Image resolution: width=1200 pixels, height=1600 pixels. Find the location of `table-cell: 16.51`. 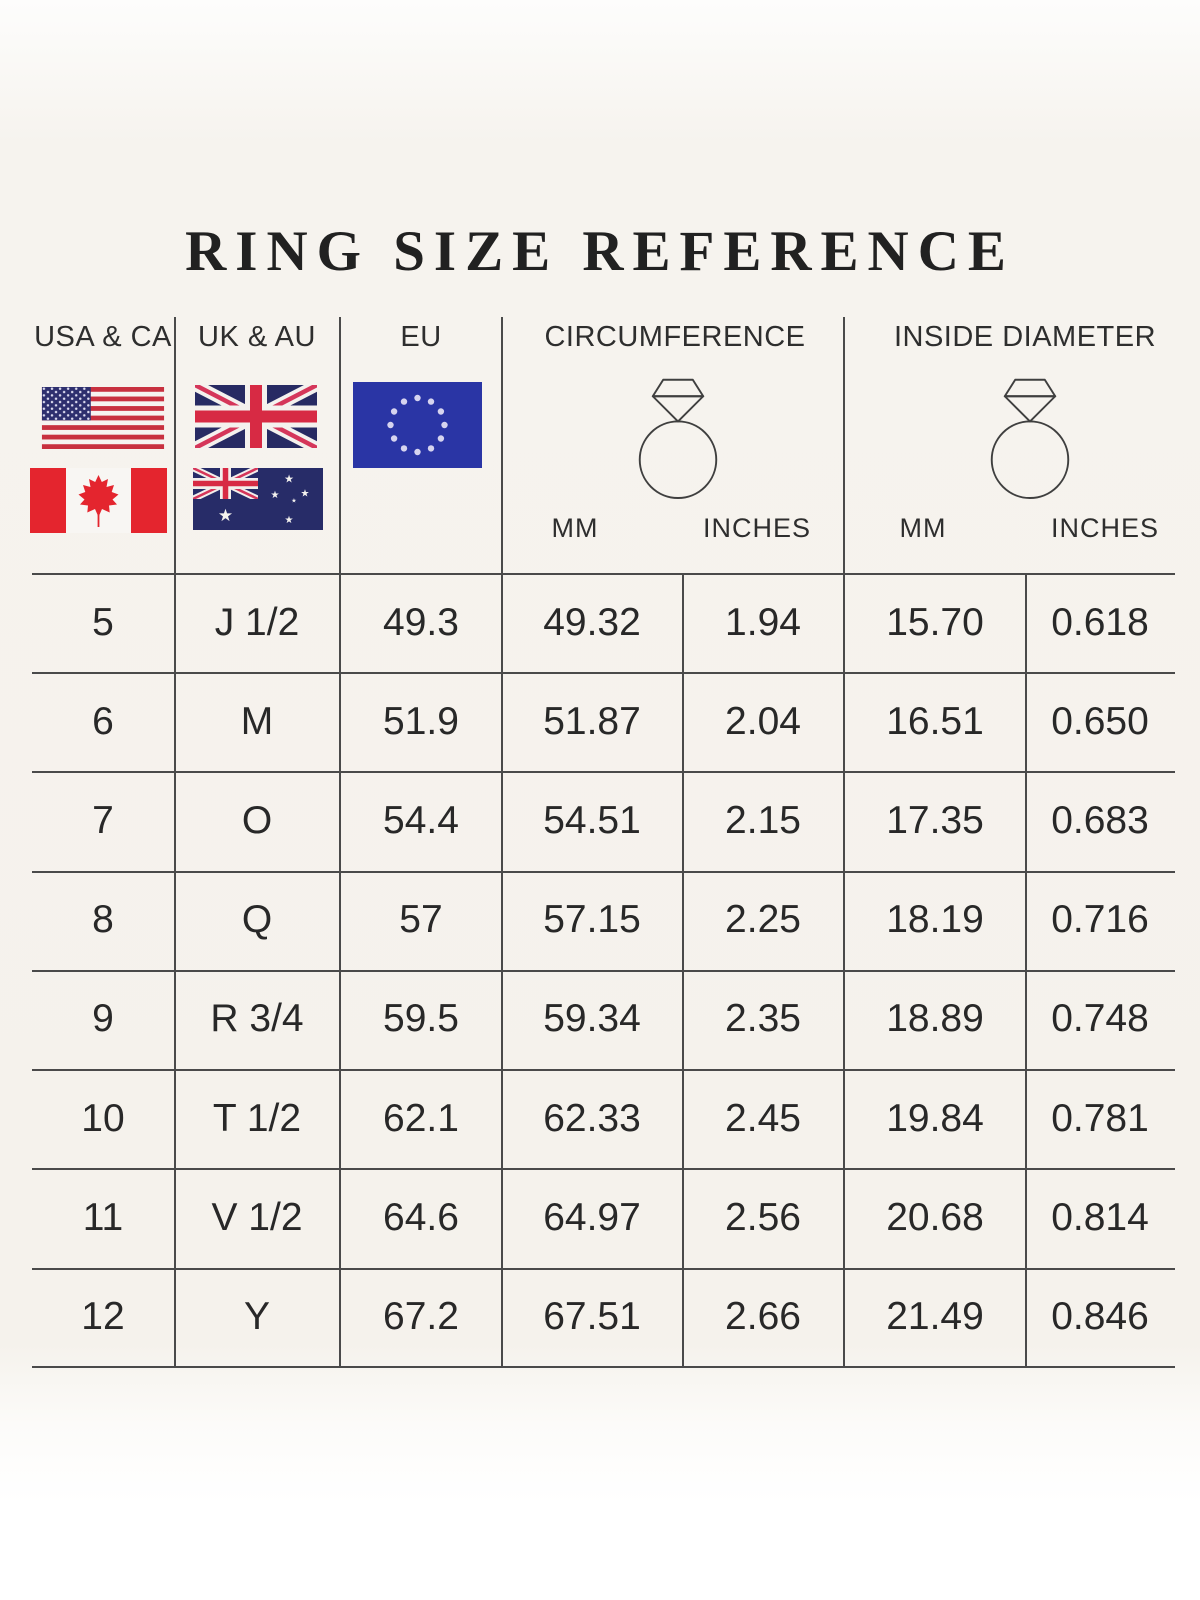

table-cell: 16.51 is located at coordinates (935, 721).